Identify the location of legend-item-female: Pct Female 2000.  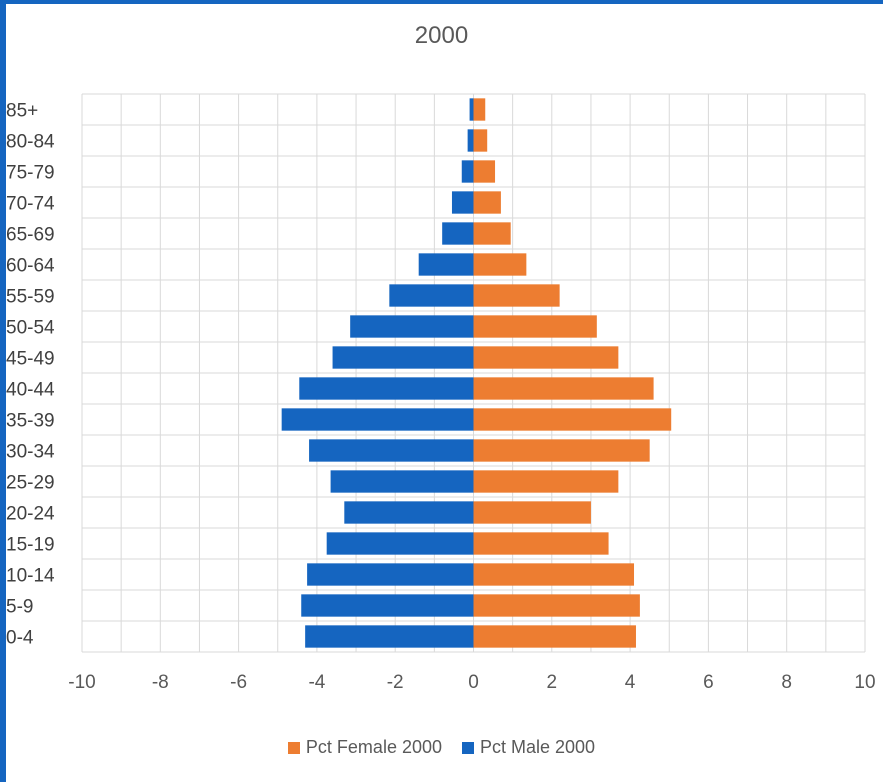
(364, 747).